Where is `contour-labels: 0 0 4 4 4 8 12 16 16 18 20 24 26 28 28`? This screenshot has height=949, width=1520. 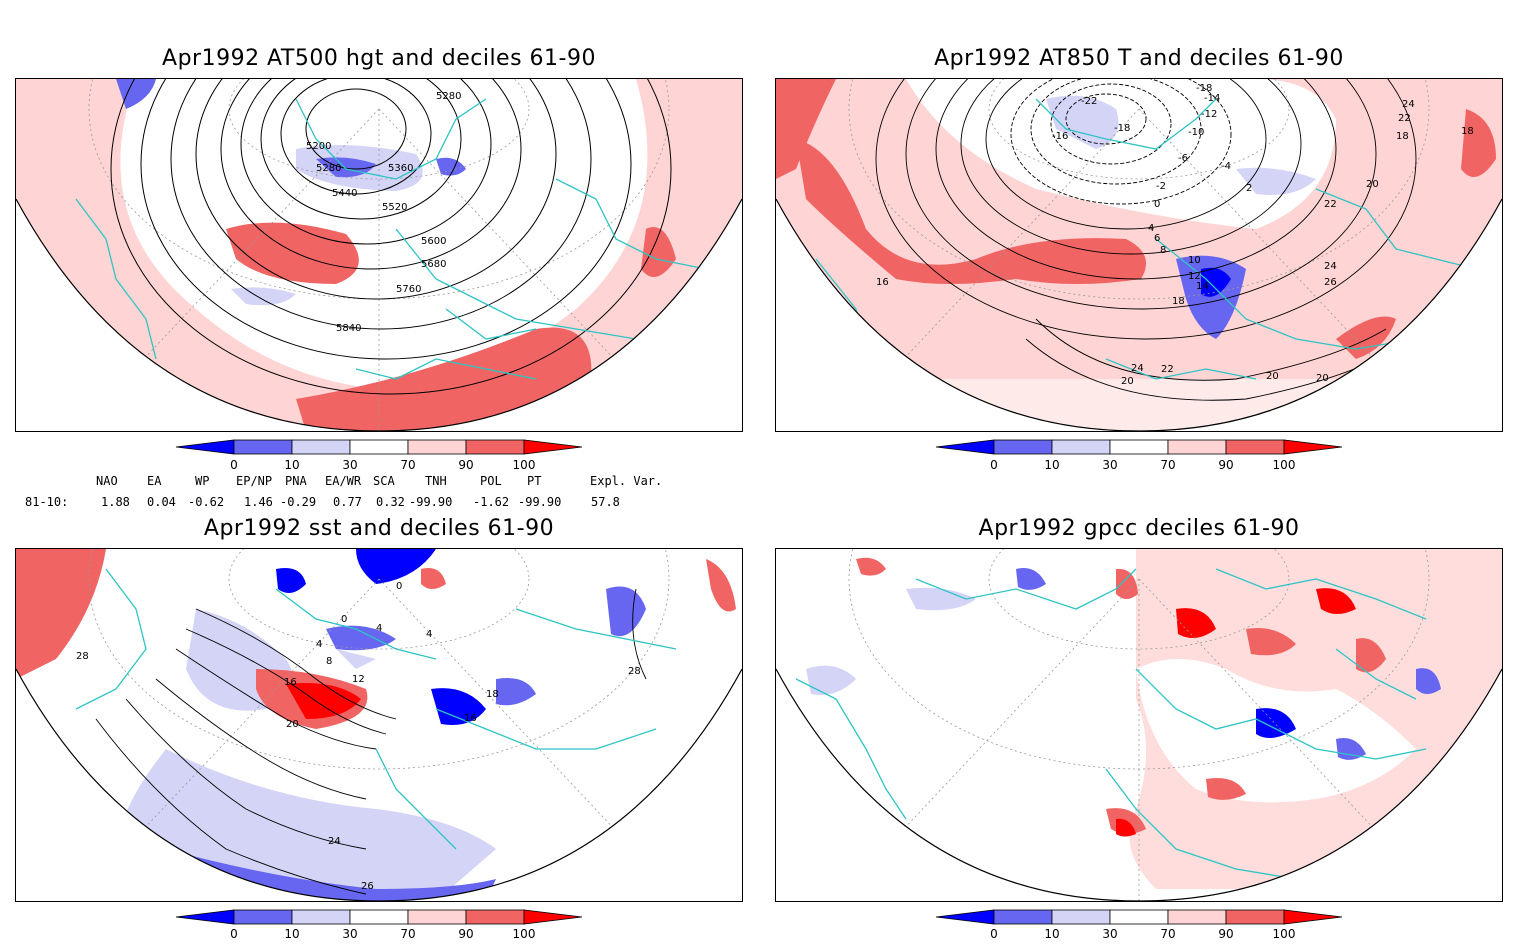
contour-labels: 0 0 4 4 4 8 12 16 16 18 20 24 26 28 28 is located at coordinates (358, 736).